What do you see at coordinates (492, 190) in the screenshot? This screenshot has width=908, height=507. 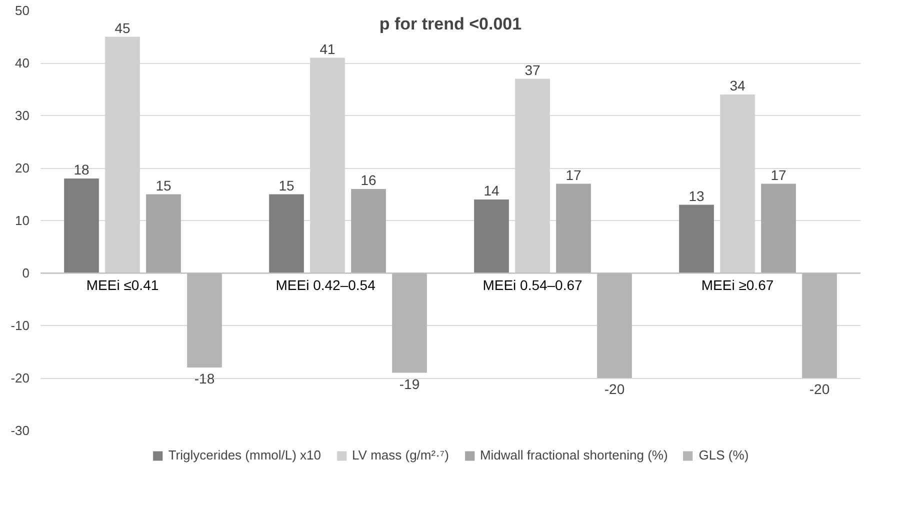 I see `data-label: 14` at bounding box center [492, 190].